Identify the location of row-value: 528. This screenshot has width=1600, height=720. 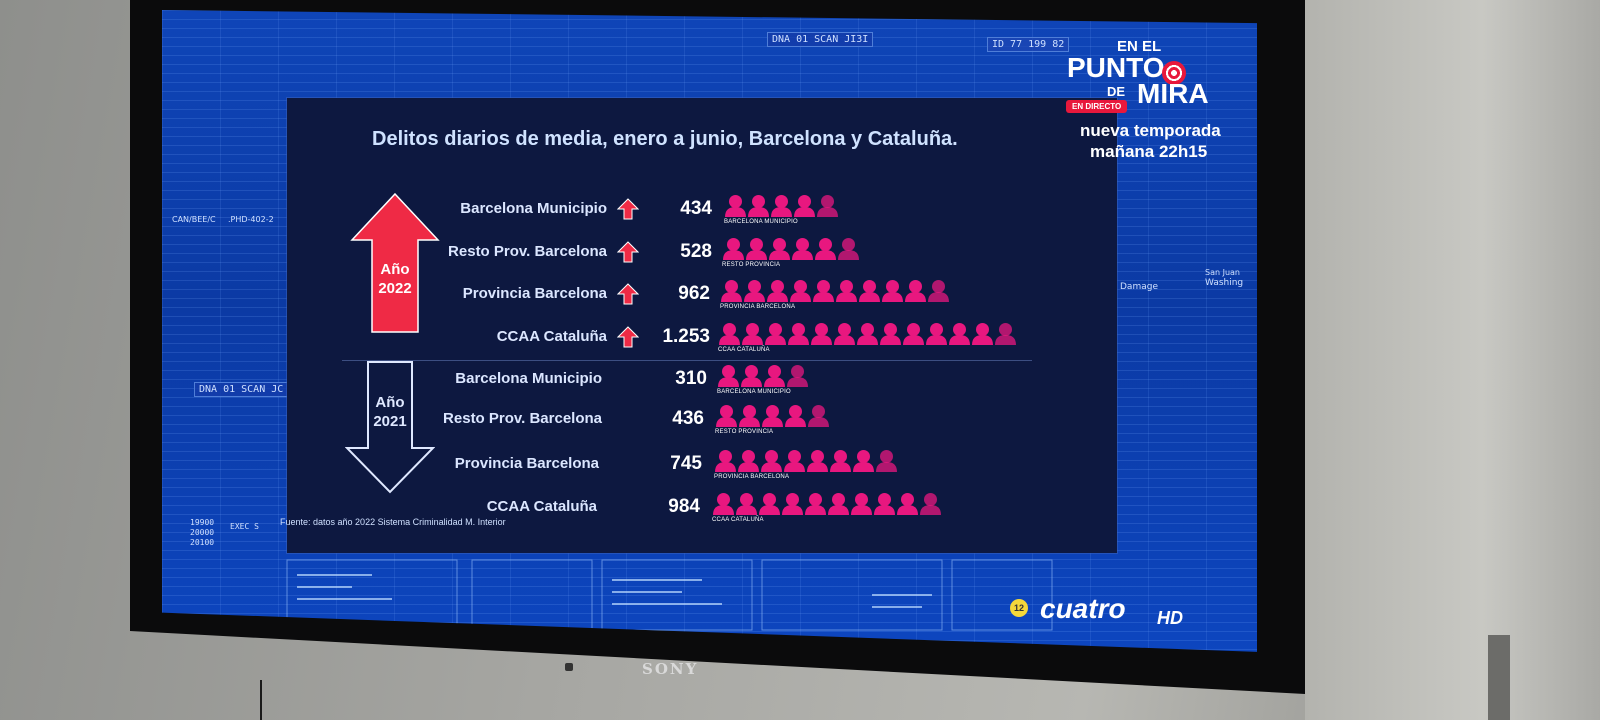
(696, 251).